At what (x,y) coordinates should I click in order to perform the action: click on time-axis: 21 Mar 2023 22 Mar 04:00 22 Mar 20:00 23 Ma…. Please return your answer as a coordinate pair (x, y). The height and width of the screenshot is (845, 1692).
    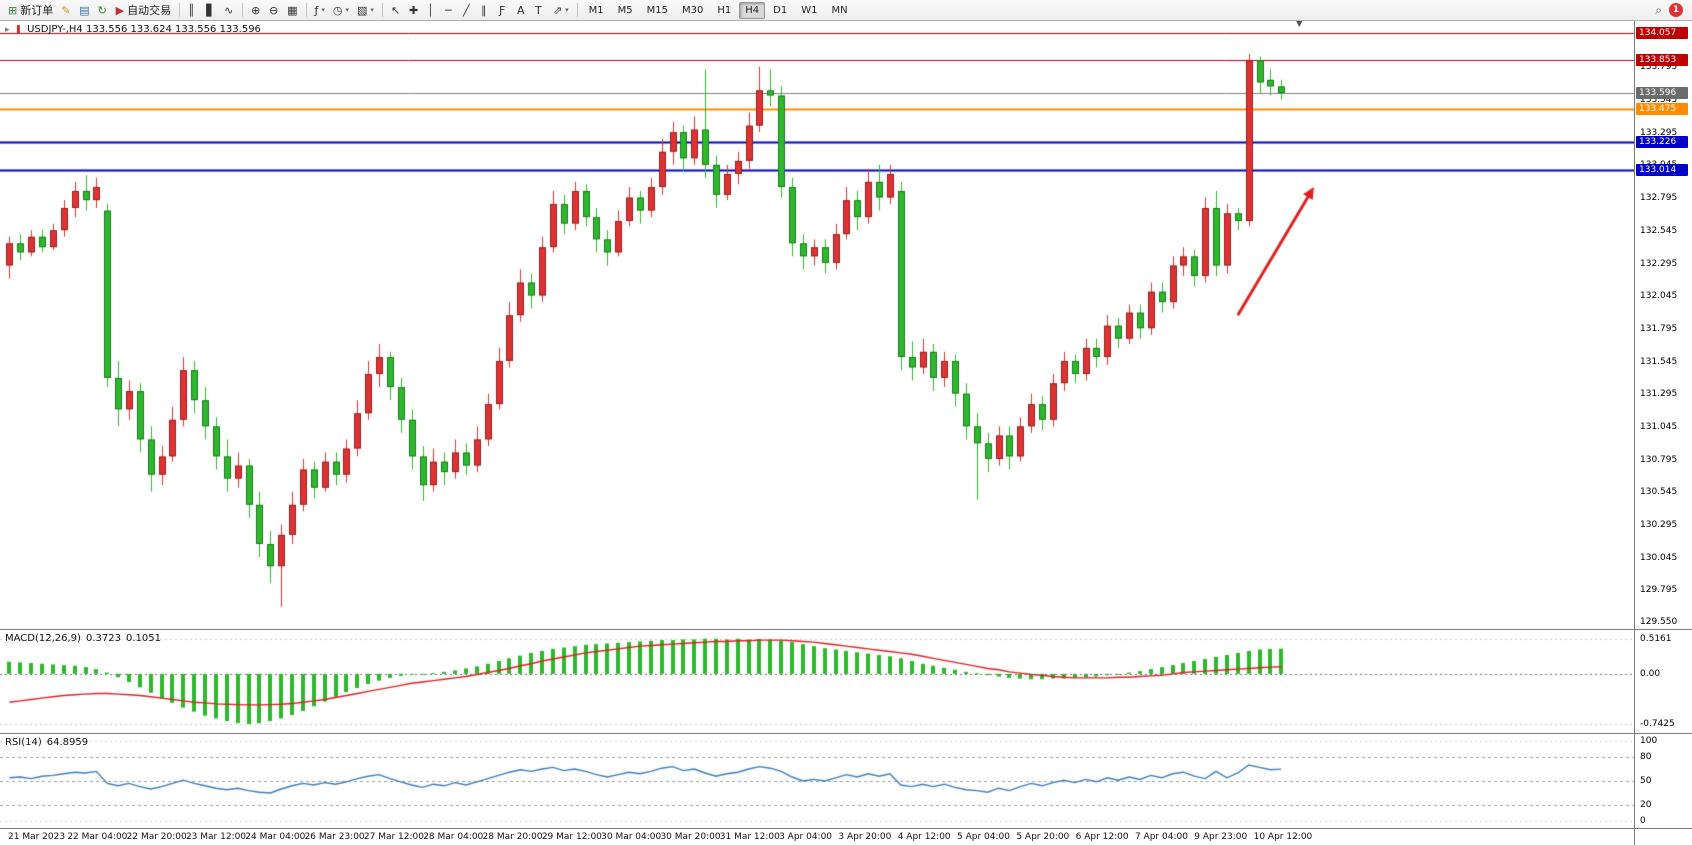
    Looking at the image, I should click on (846, 837).